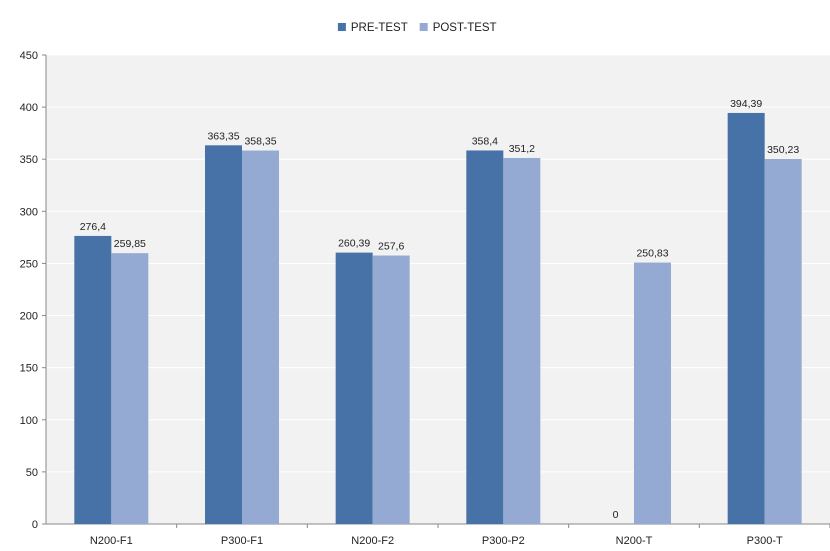 This screenshot has height=551, width=830. I want to click on data-label: 260,39, so click(354, 244).